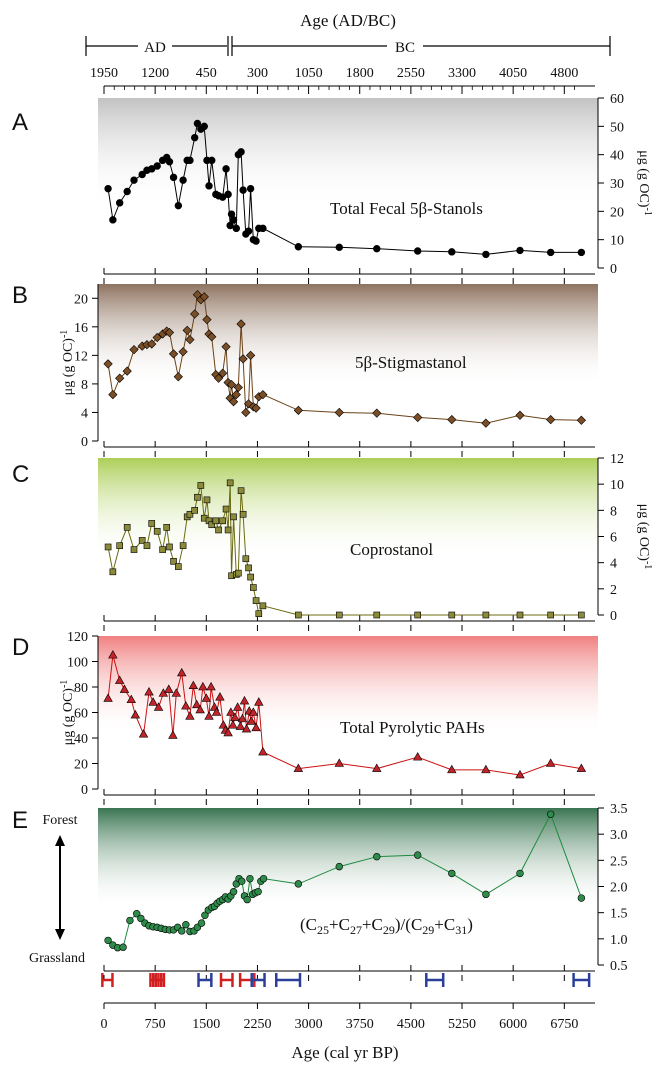 Image resolution: width=659 pixels, height=1066 pixels. Describe the element at coordinates (411, 1024) in the screenshot. I see `bottom-axis-tick-label: 4500` at that location.